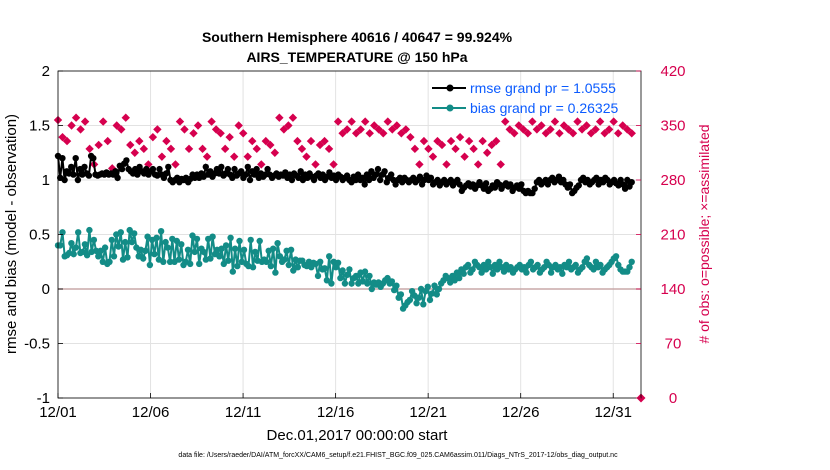 This screenshot has width=830, height=470. I want to click on y-tick-label: -1, so click(43, 398).